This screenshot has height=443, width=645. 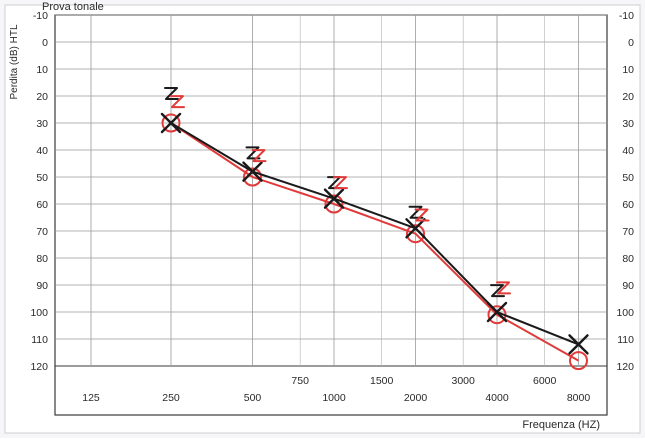 I want to click on x-tick-label: 1000, so click(x=334, y=398).